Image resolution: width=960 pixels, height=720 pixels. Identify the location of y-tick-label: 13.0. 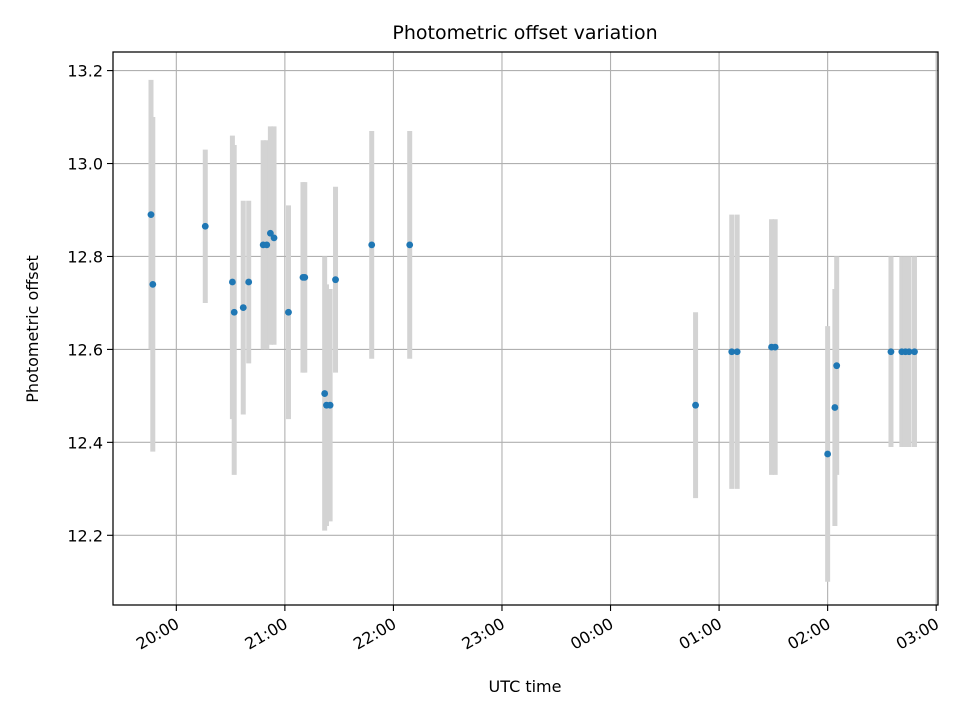
(85, 164).